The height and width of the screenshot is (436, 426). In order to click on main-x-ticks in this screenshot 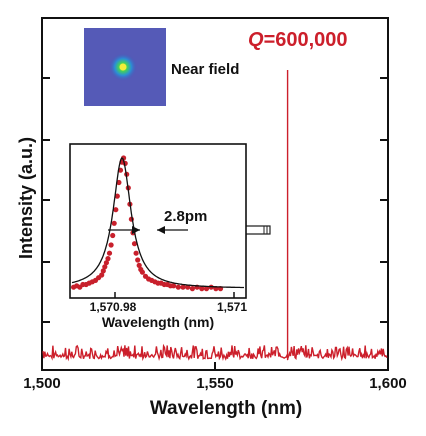, I will do `click(215, 366)`.